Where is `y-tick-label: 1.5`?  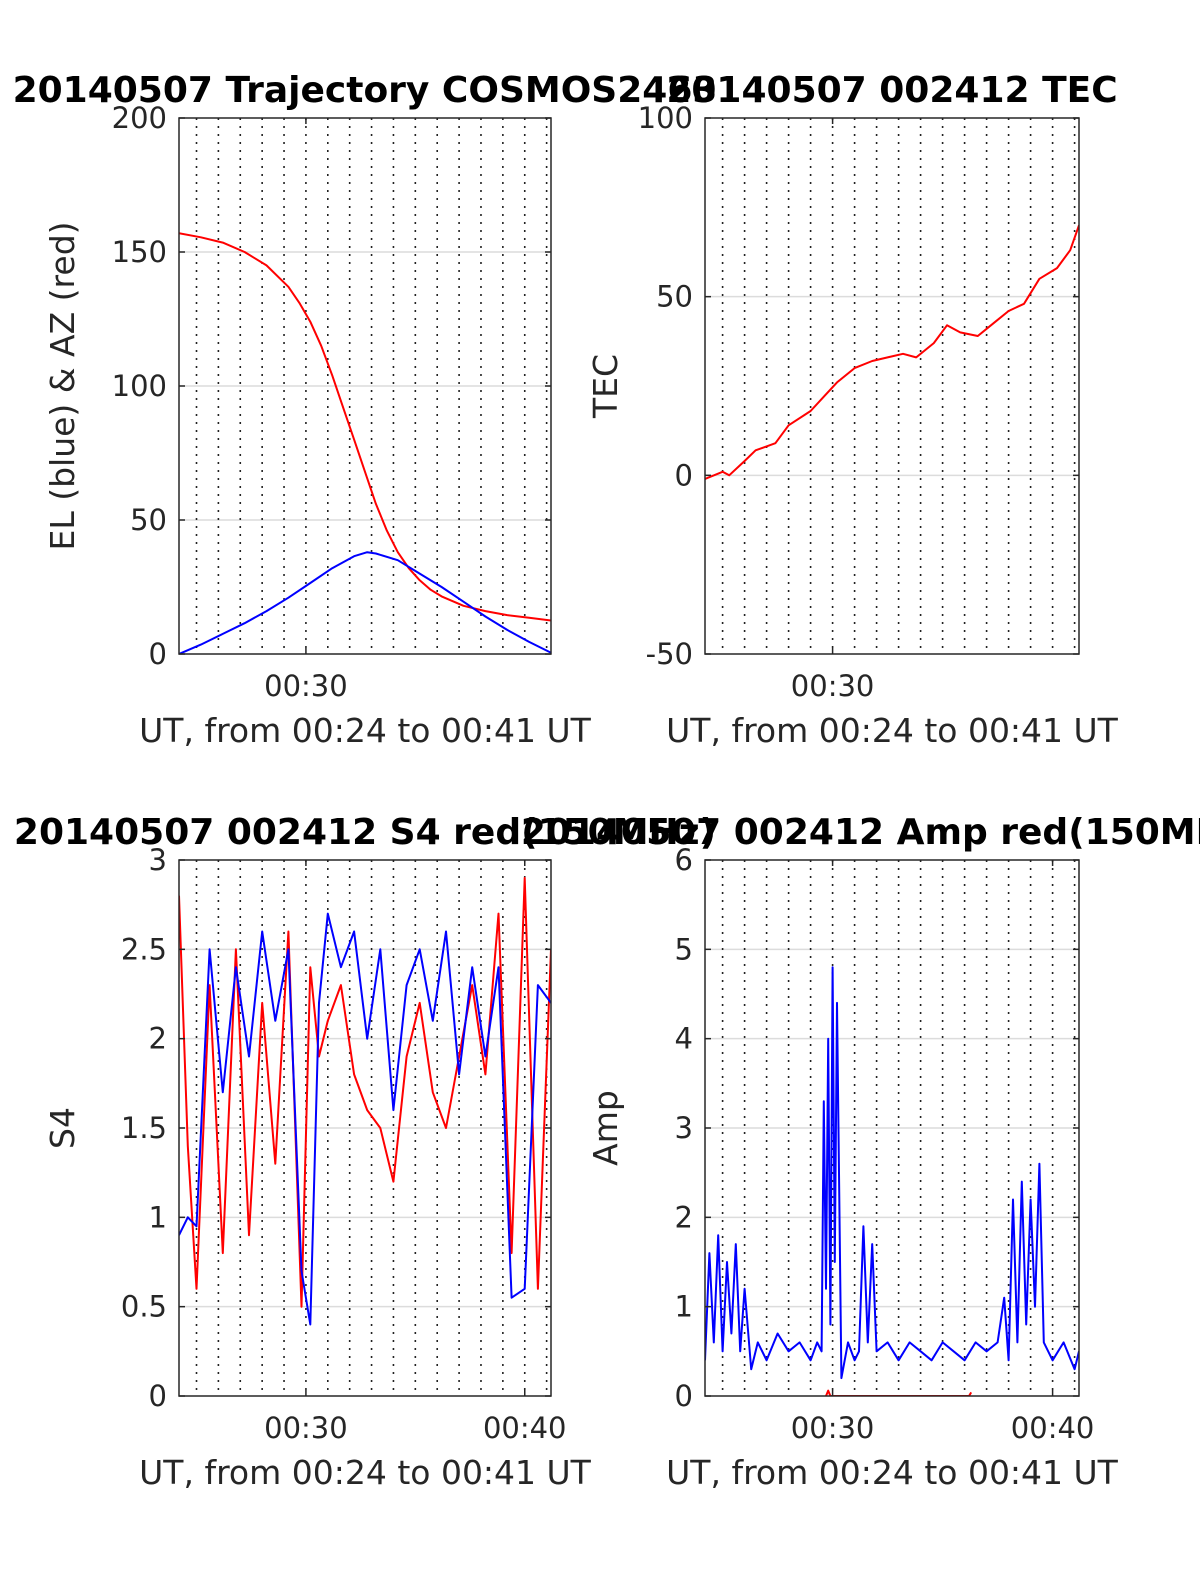 y-tick-label: 1.5 is located at coordinates (144, 1128).